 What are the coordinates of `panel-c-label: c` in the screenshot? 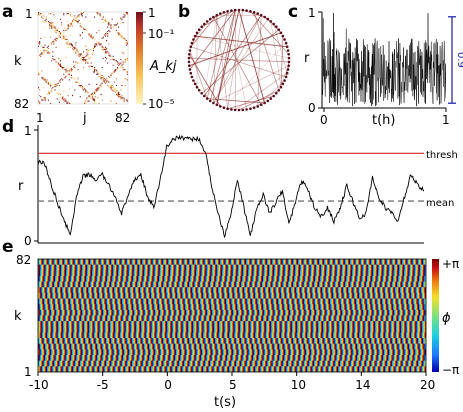 It's located at (293, 12).